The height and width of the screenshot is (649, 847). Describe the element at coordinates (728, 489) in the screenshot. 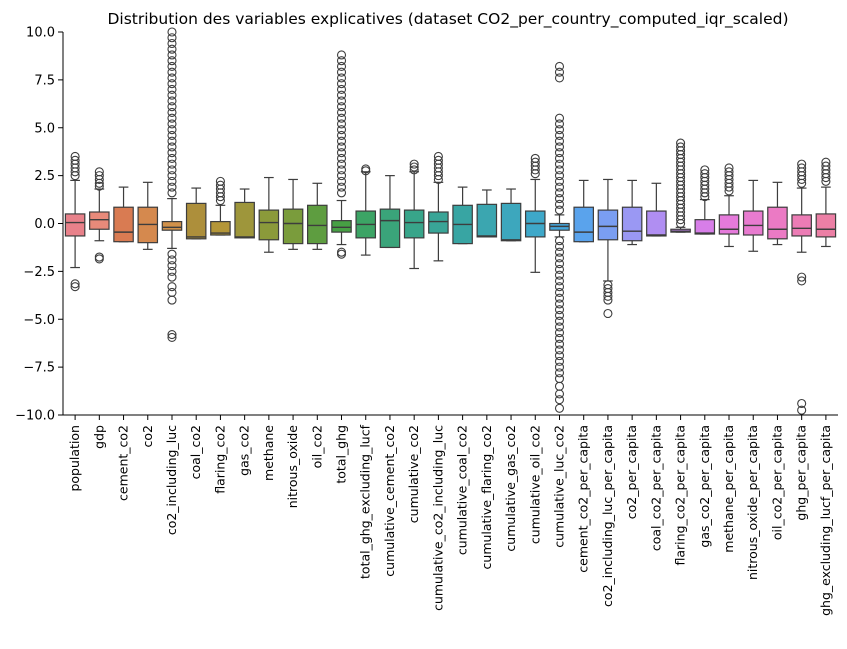

I see `x-tick-label: methane_per_capita` at that location.